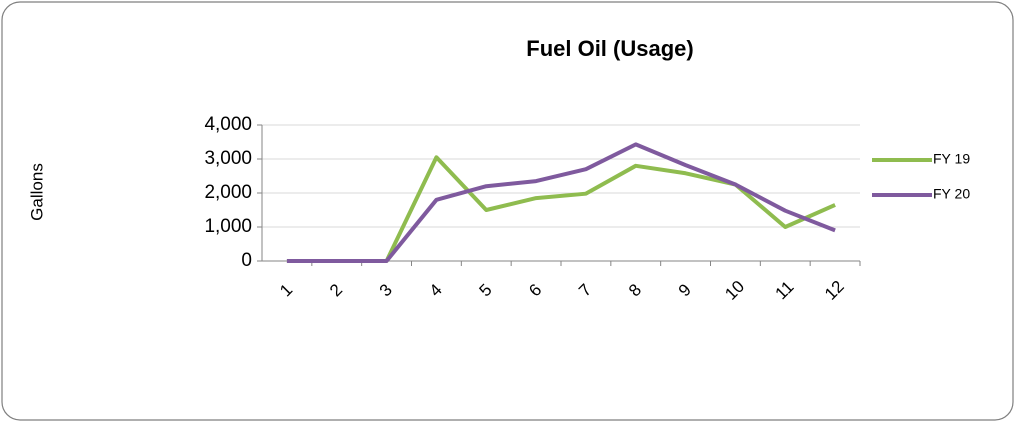 The width and height of the screenshot is (1016, 424). What do you see at coordinates (228, 158) in the screenshot?
I see `y-tick-label: 3,000` at bounding box center [228, 158].